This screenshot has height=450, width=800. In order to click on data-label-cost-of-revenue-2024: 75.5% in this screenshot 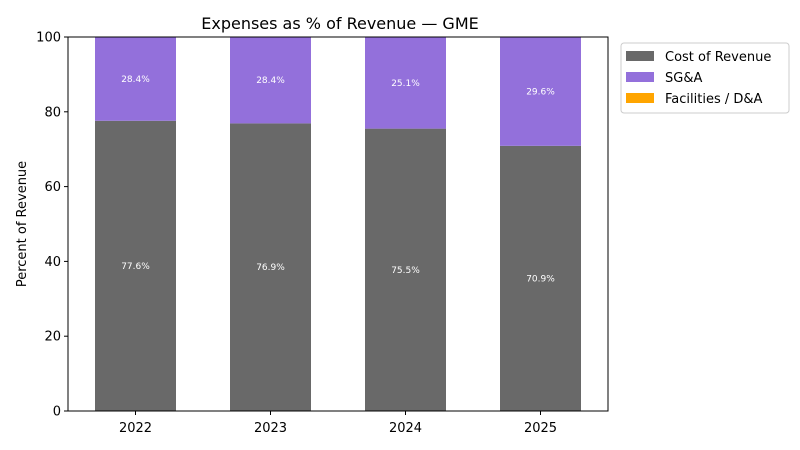, I will do `click(405, 271)`.